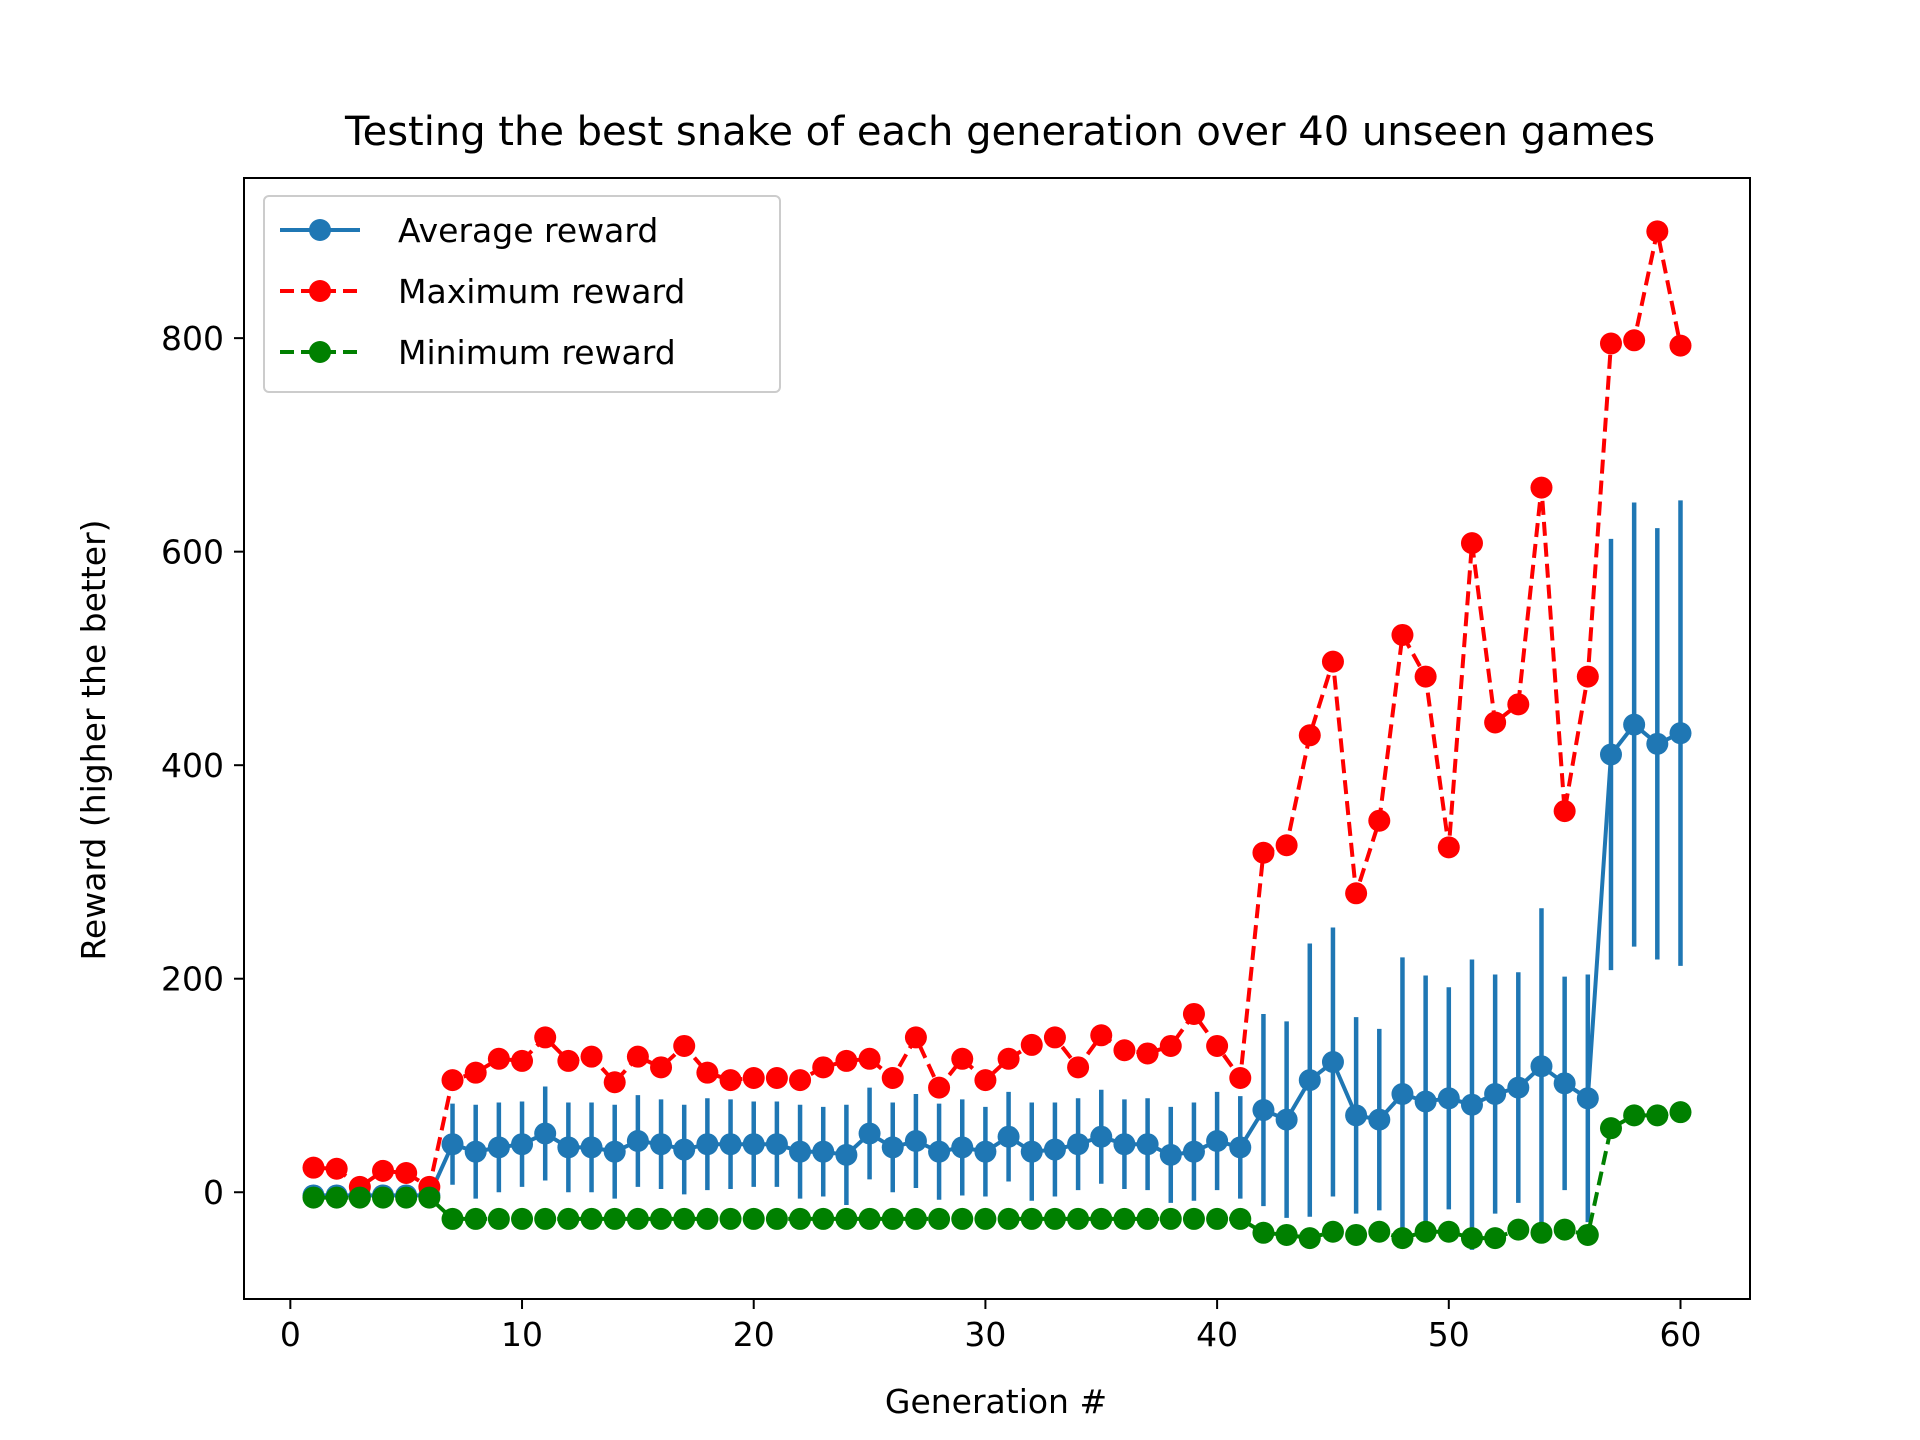 Image resolution: width=1920 pixels, height=1440 pixels. I want to click on y-tick-label: 200, so click(192, 979).